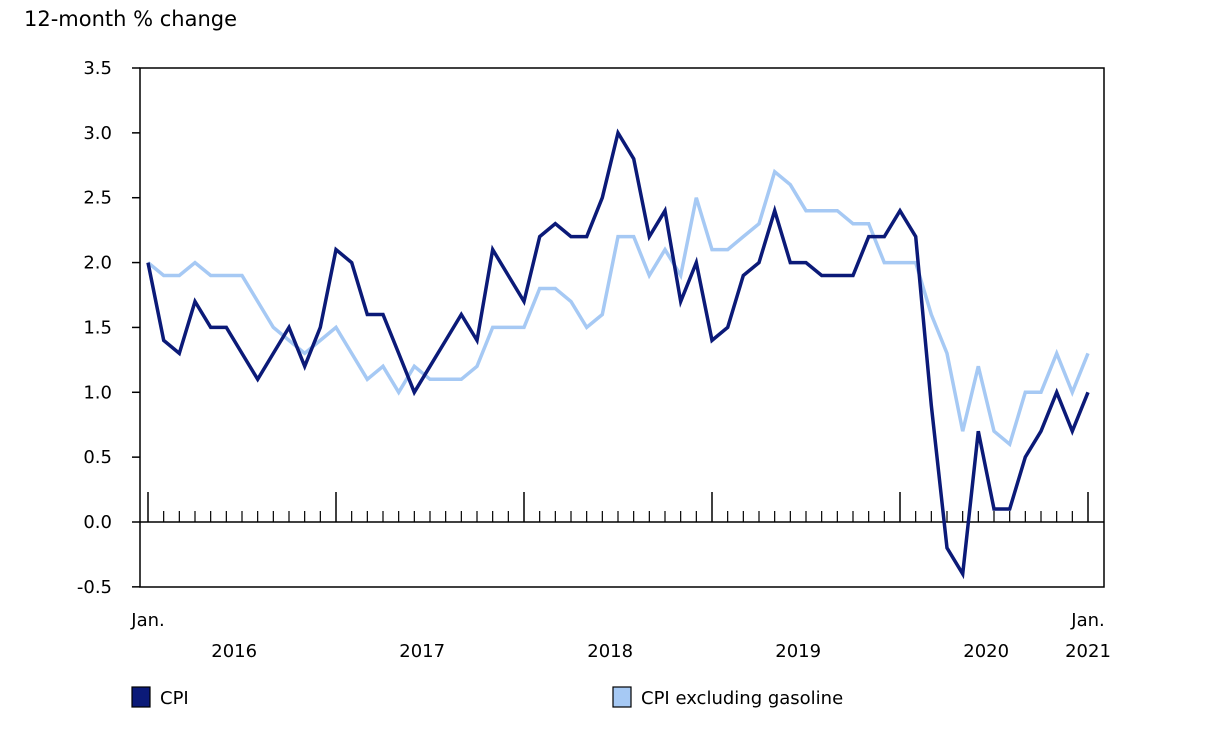 The height and width of the screenshot is (742, 1226). What do you see at coordinates (97, 457) in the screenshot?
I see `y-tick-label: 0.5` at bounding box center [97, 457].